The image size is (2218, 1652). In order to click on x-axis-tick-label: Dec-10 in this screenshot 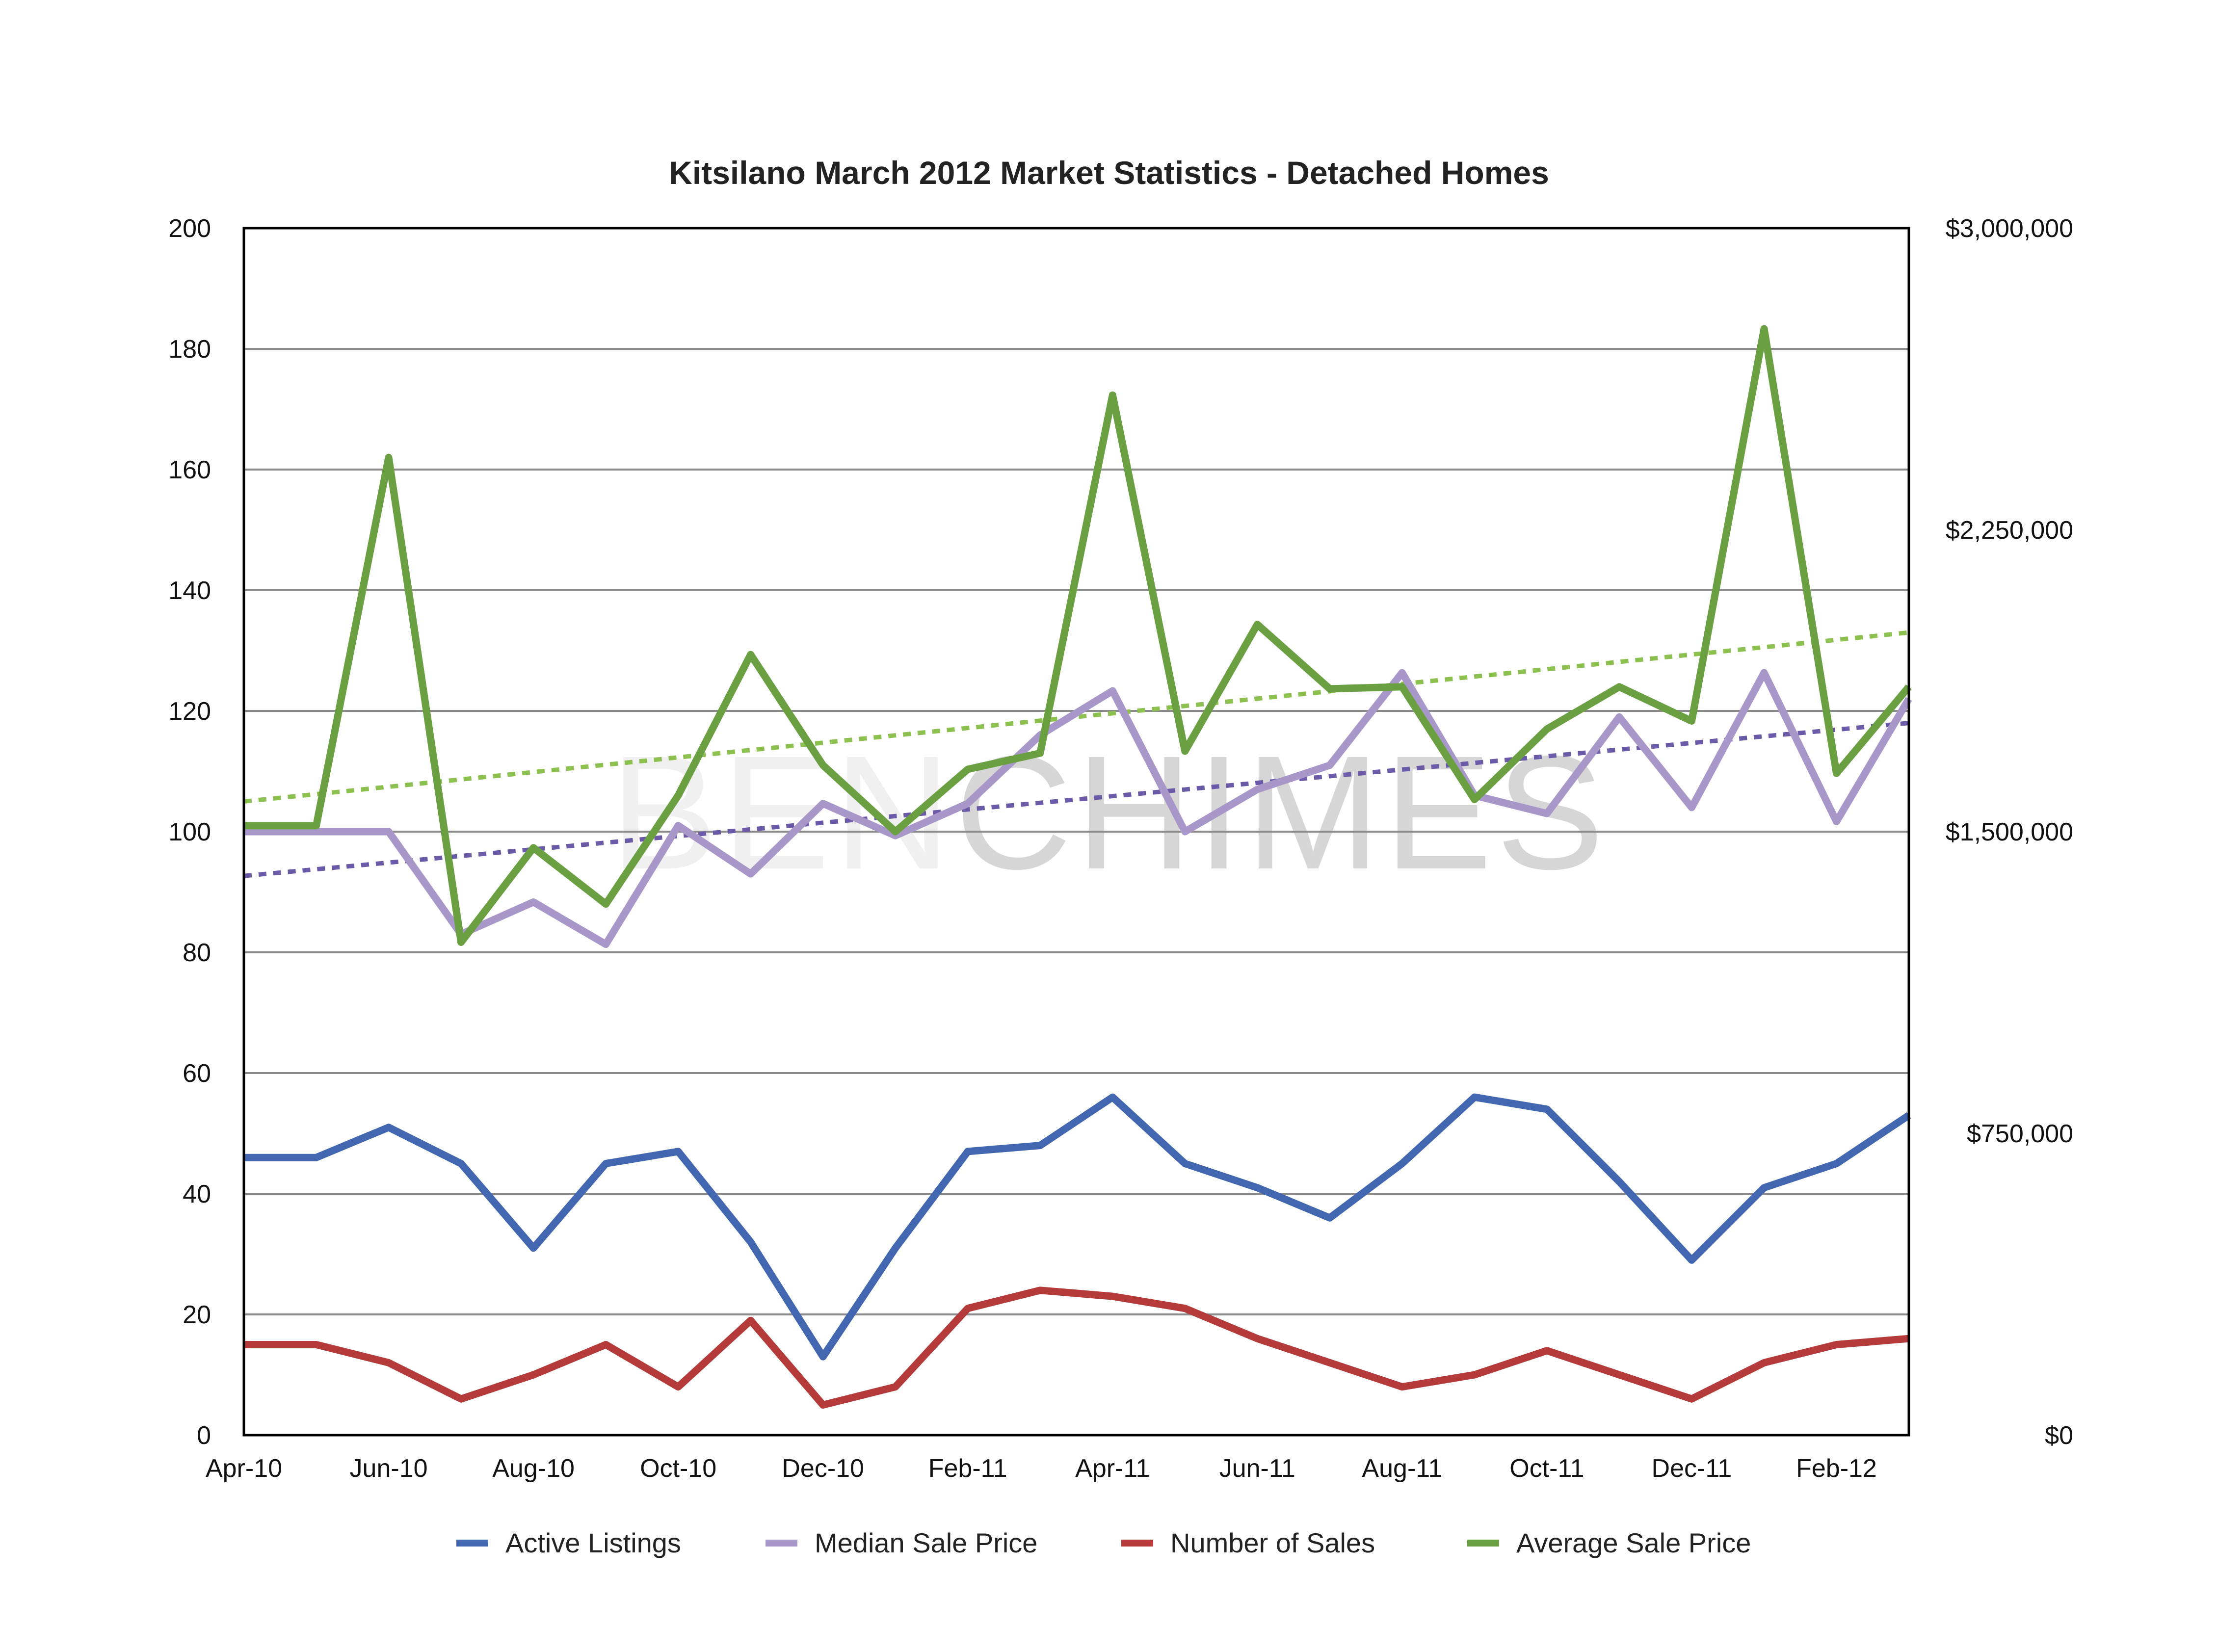, I will do `click(823, 1469)`.